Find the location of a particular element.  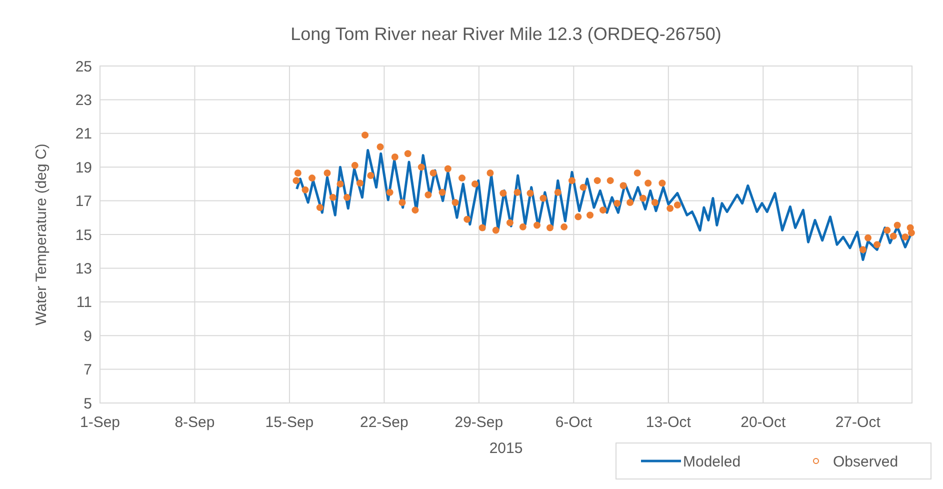

y-tick-label: 19 is located at coordinates (83, 167).